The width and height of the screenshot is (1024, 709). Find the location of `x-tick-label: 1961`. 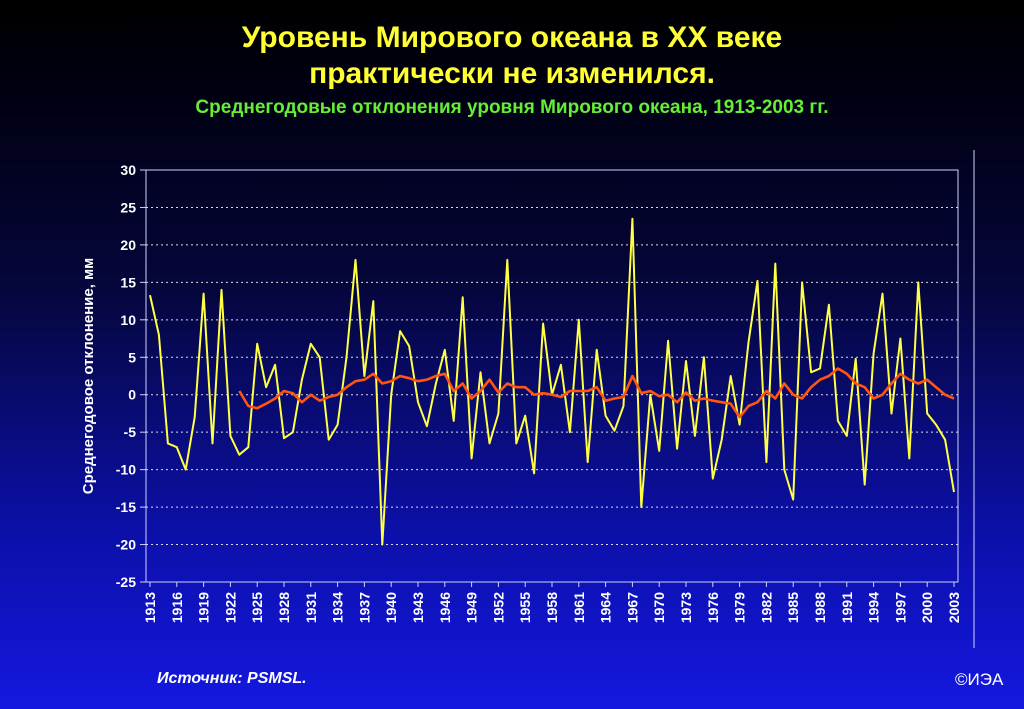

x-tick-label: 1961 is located at coordinates (579, 607).